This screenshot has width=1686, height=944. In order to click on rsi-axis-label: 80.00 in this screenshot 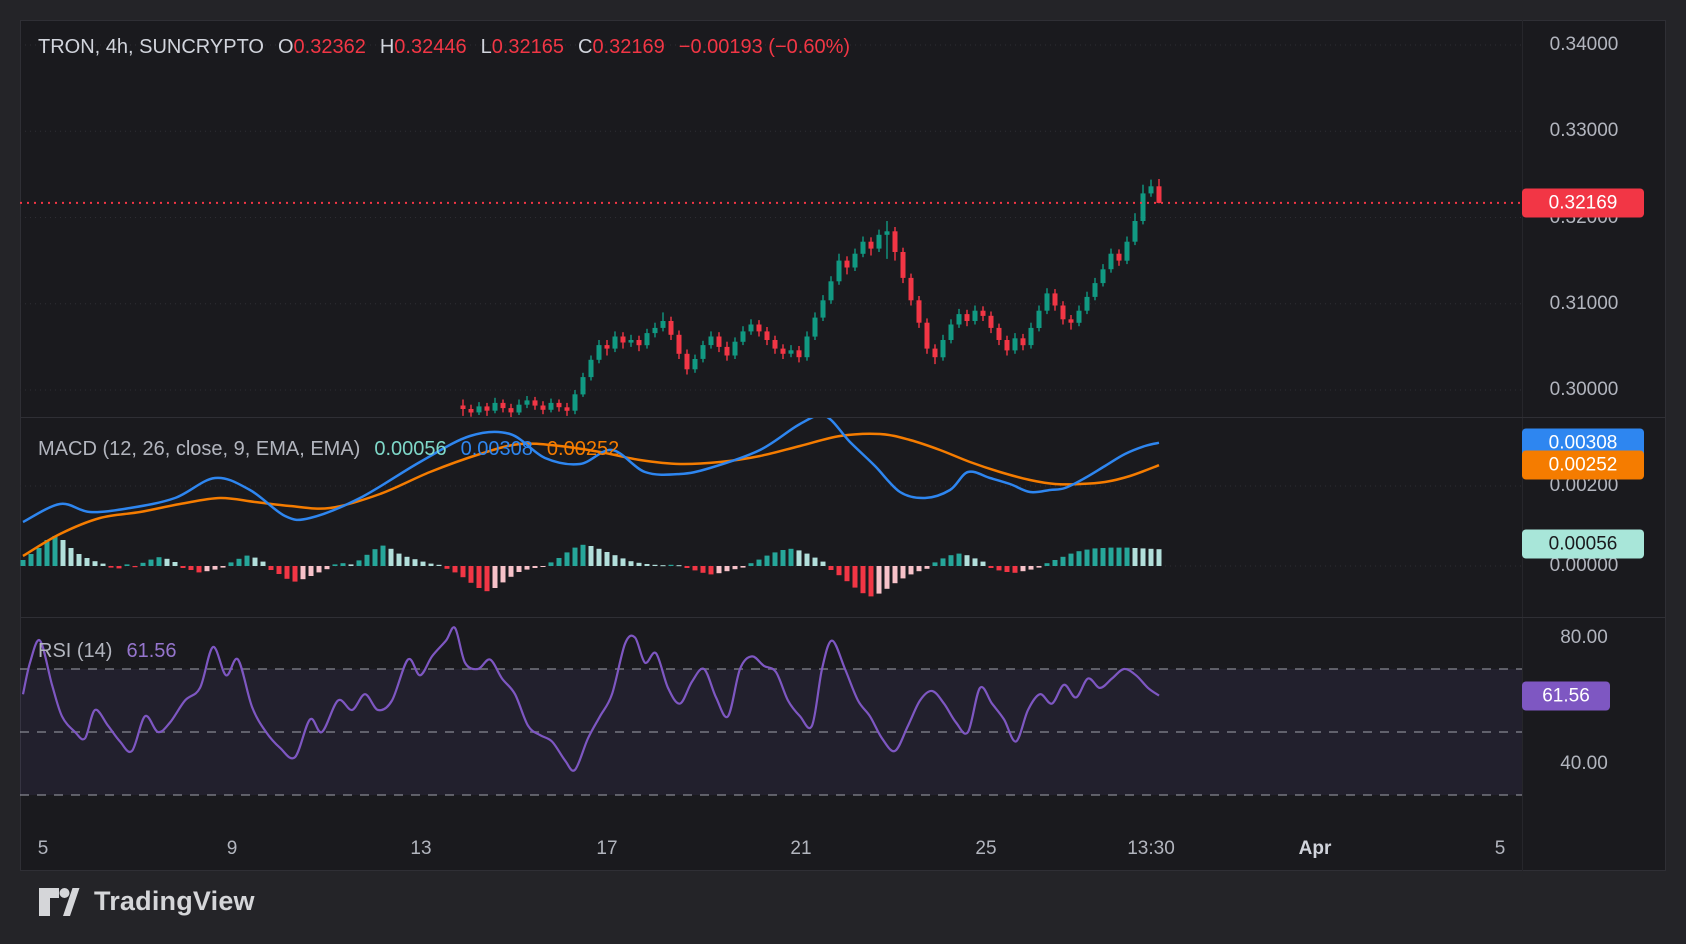, I will do `click(1584, 637)`.